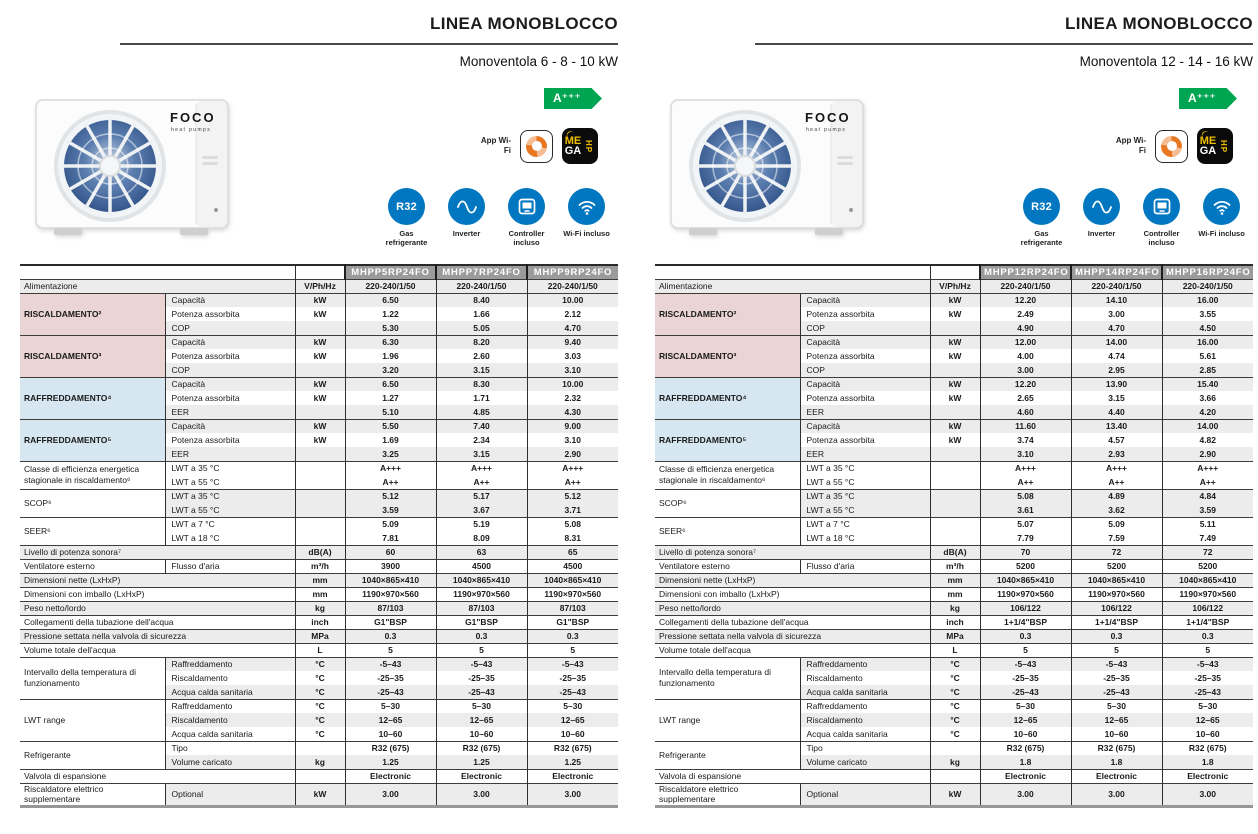 The width and height of the screenshot is (1258, 834). Describe the element at coordinates (727, 439) in the screenshot. I see `section-label: RAFFREDDAMENTO⁵` at that location.